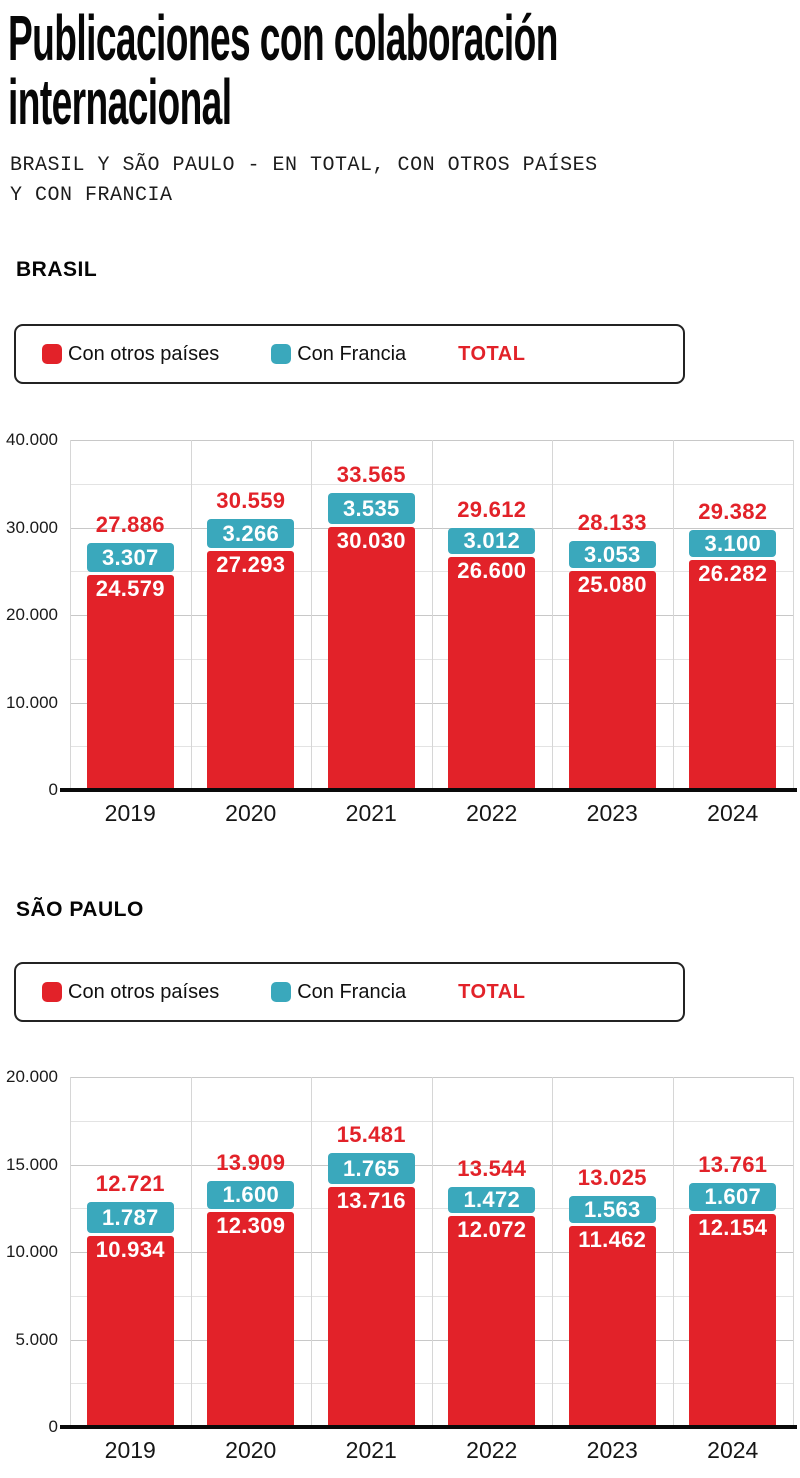  I want to click on bar-group-2021: 1.765 13.716 15.481, so click(371, 1274).